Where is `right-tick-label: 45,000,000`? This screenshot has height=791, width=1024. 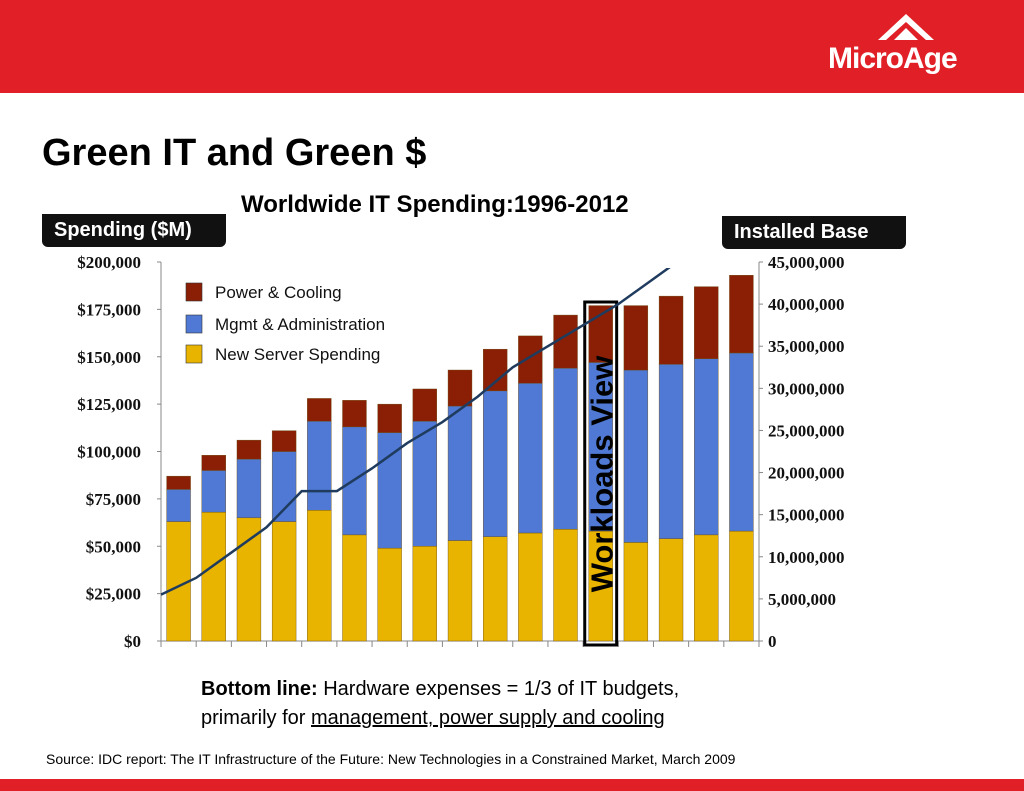 right-tick-label: 45,000,000 is located at coordinates (806, 262).